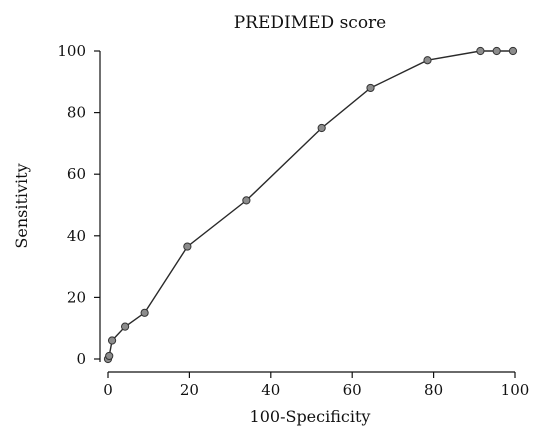  Describe the element at coordinates (189, 390) in the screenshot. I see `x-tick-label: 20` at that location.